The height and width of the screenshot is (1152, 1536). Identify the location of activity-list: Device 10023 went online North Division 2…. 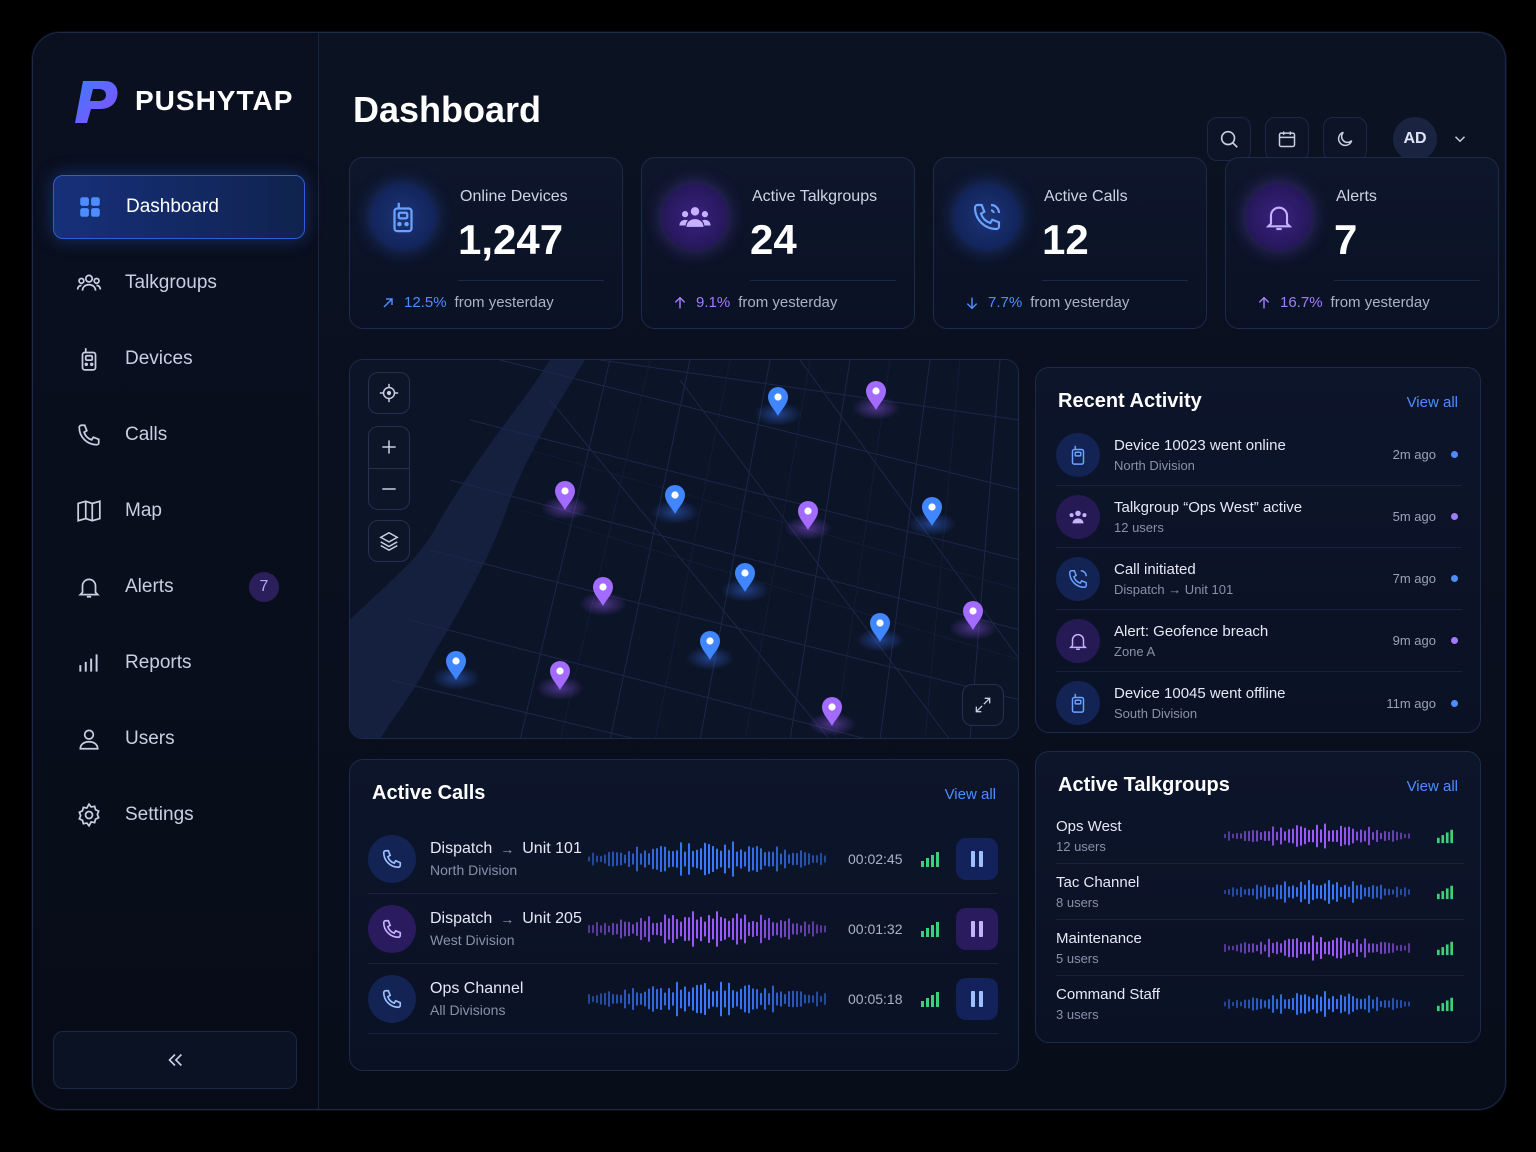
(1259, 579).